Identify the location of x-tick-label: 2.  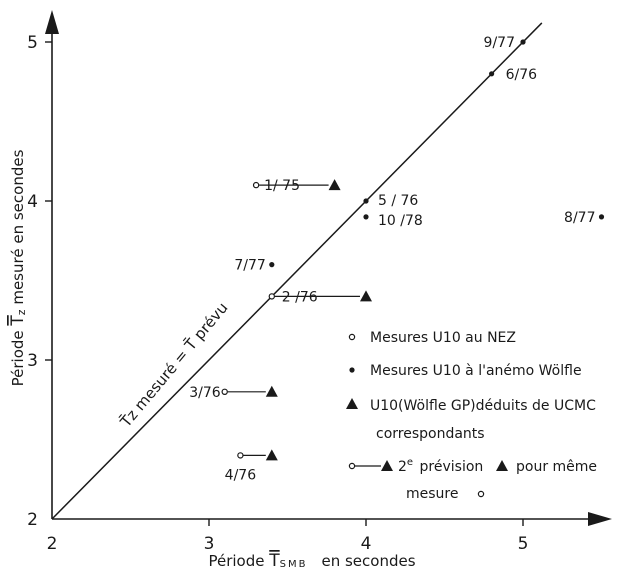
(52, 544).